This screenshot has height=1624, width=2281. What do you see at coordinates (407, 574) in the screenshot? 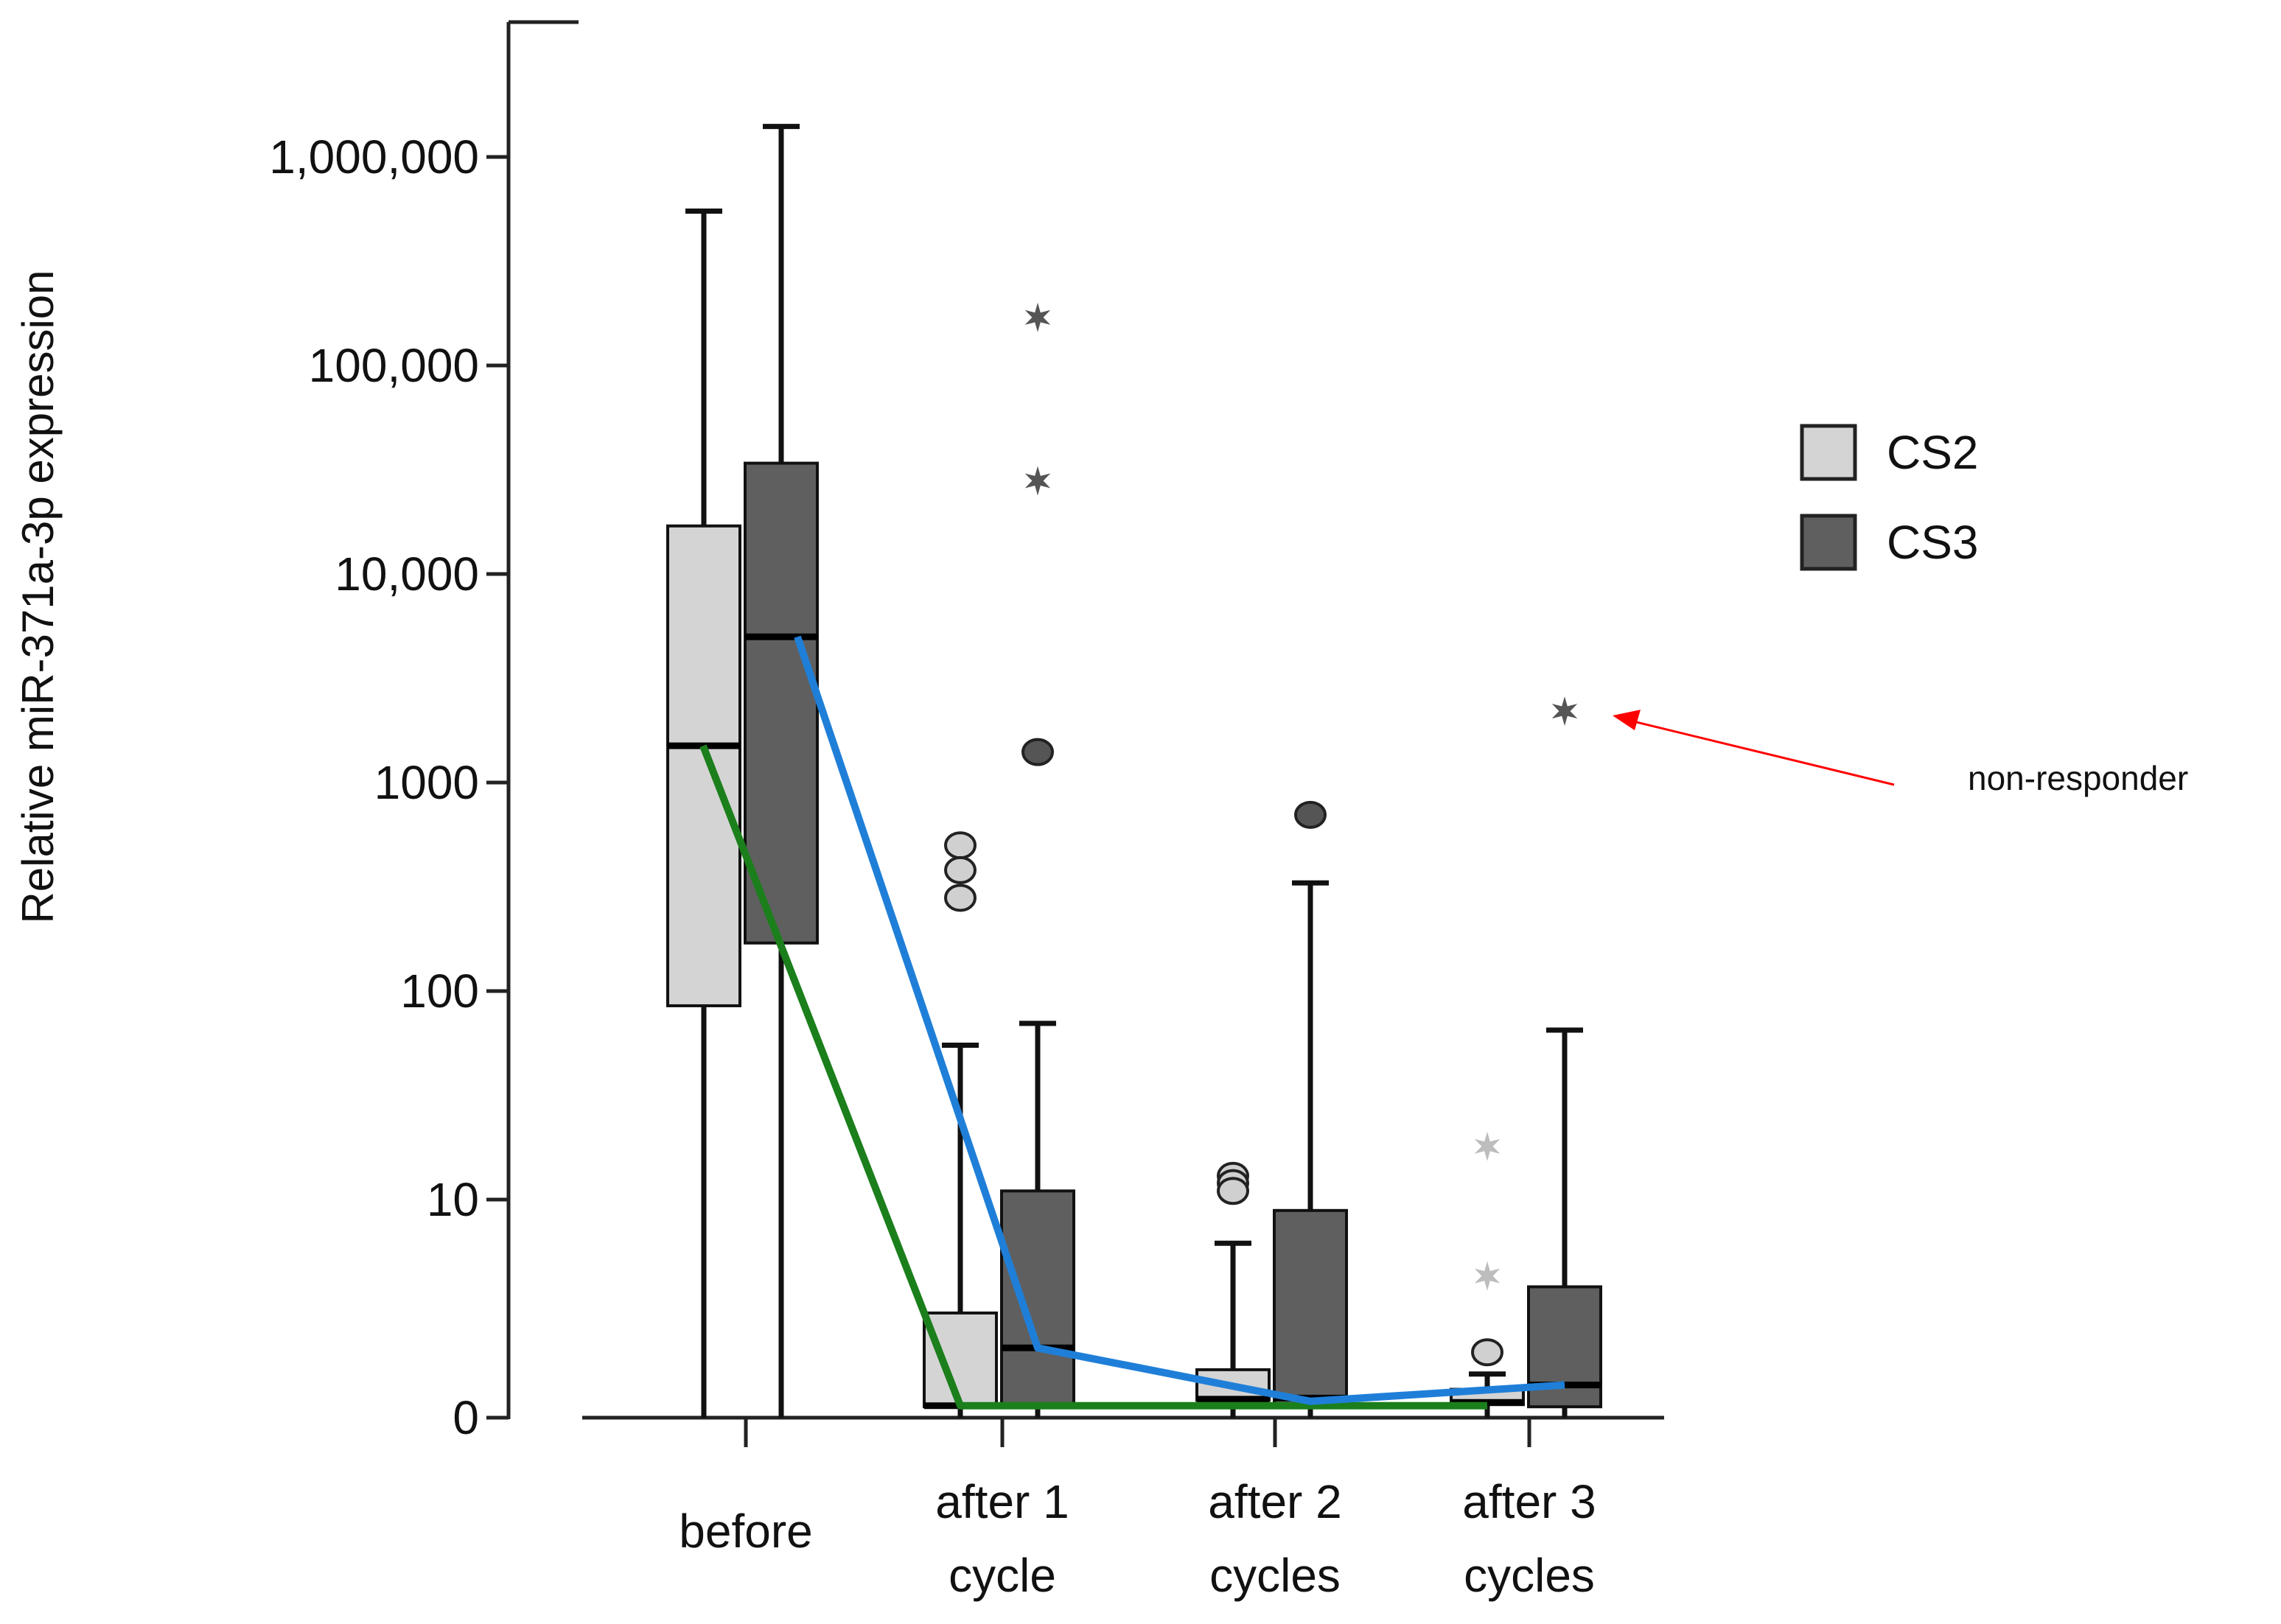
I see `y-tick-label: 10,000` at bounding box center [407, 574].